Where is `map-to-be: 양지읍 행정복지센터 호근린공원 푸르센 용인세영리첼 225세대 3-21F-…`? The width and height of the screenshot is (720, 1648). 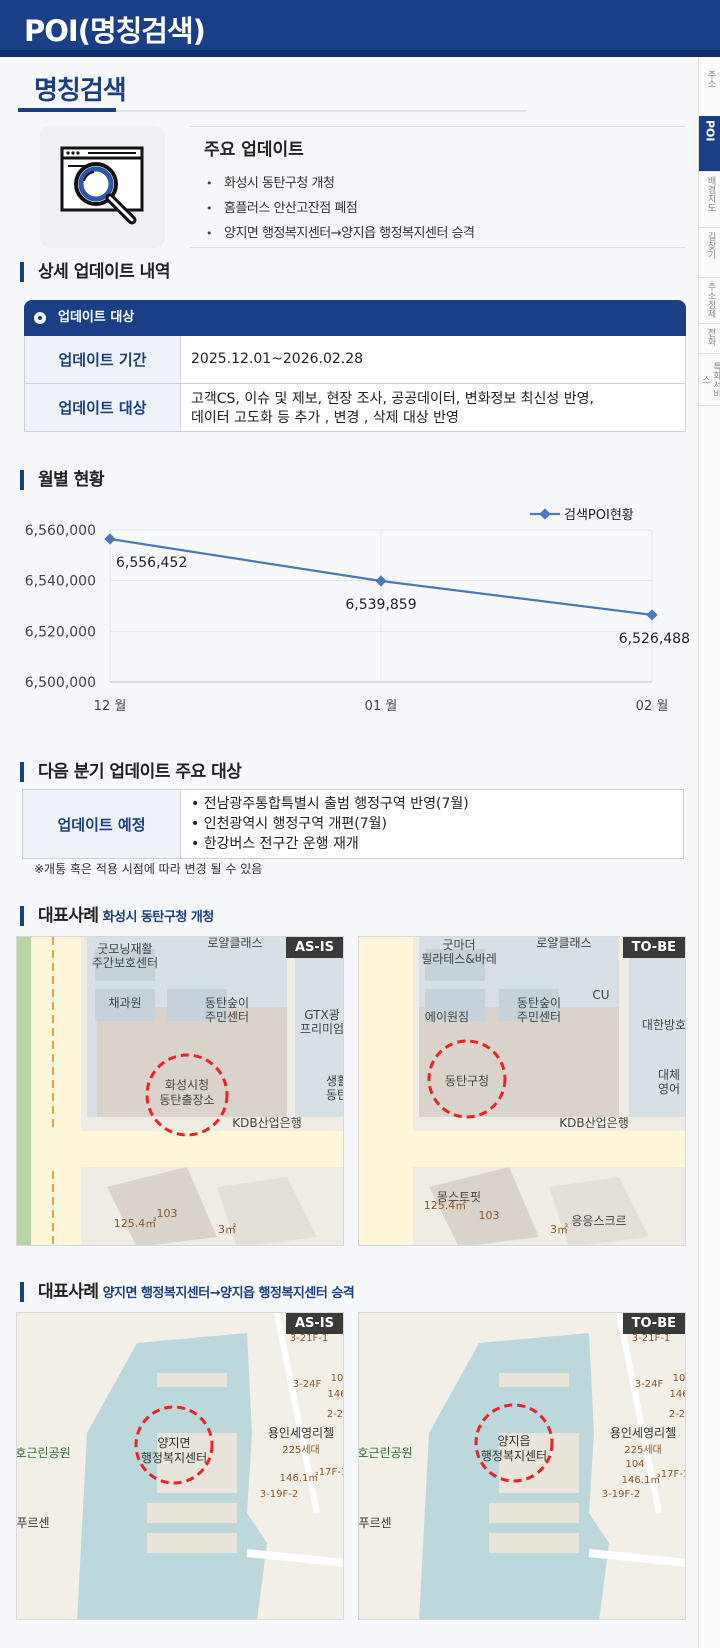 map-to-be: 양지읍 행정복지센터 호근린공원 푸르센 용인세영리첼 225세대 3-21F-… is located at coordinates (522, 1466).